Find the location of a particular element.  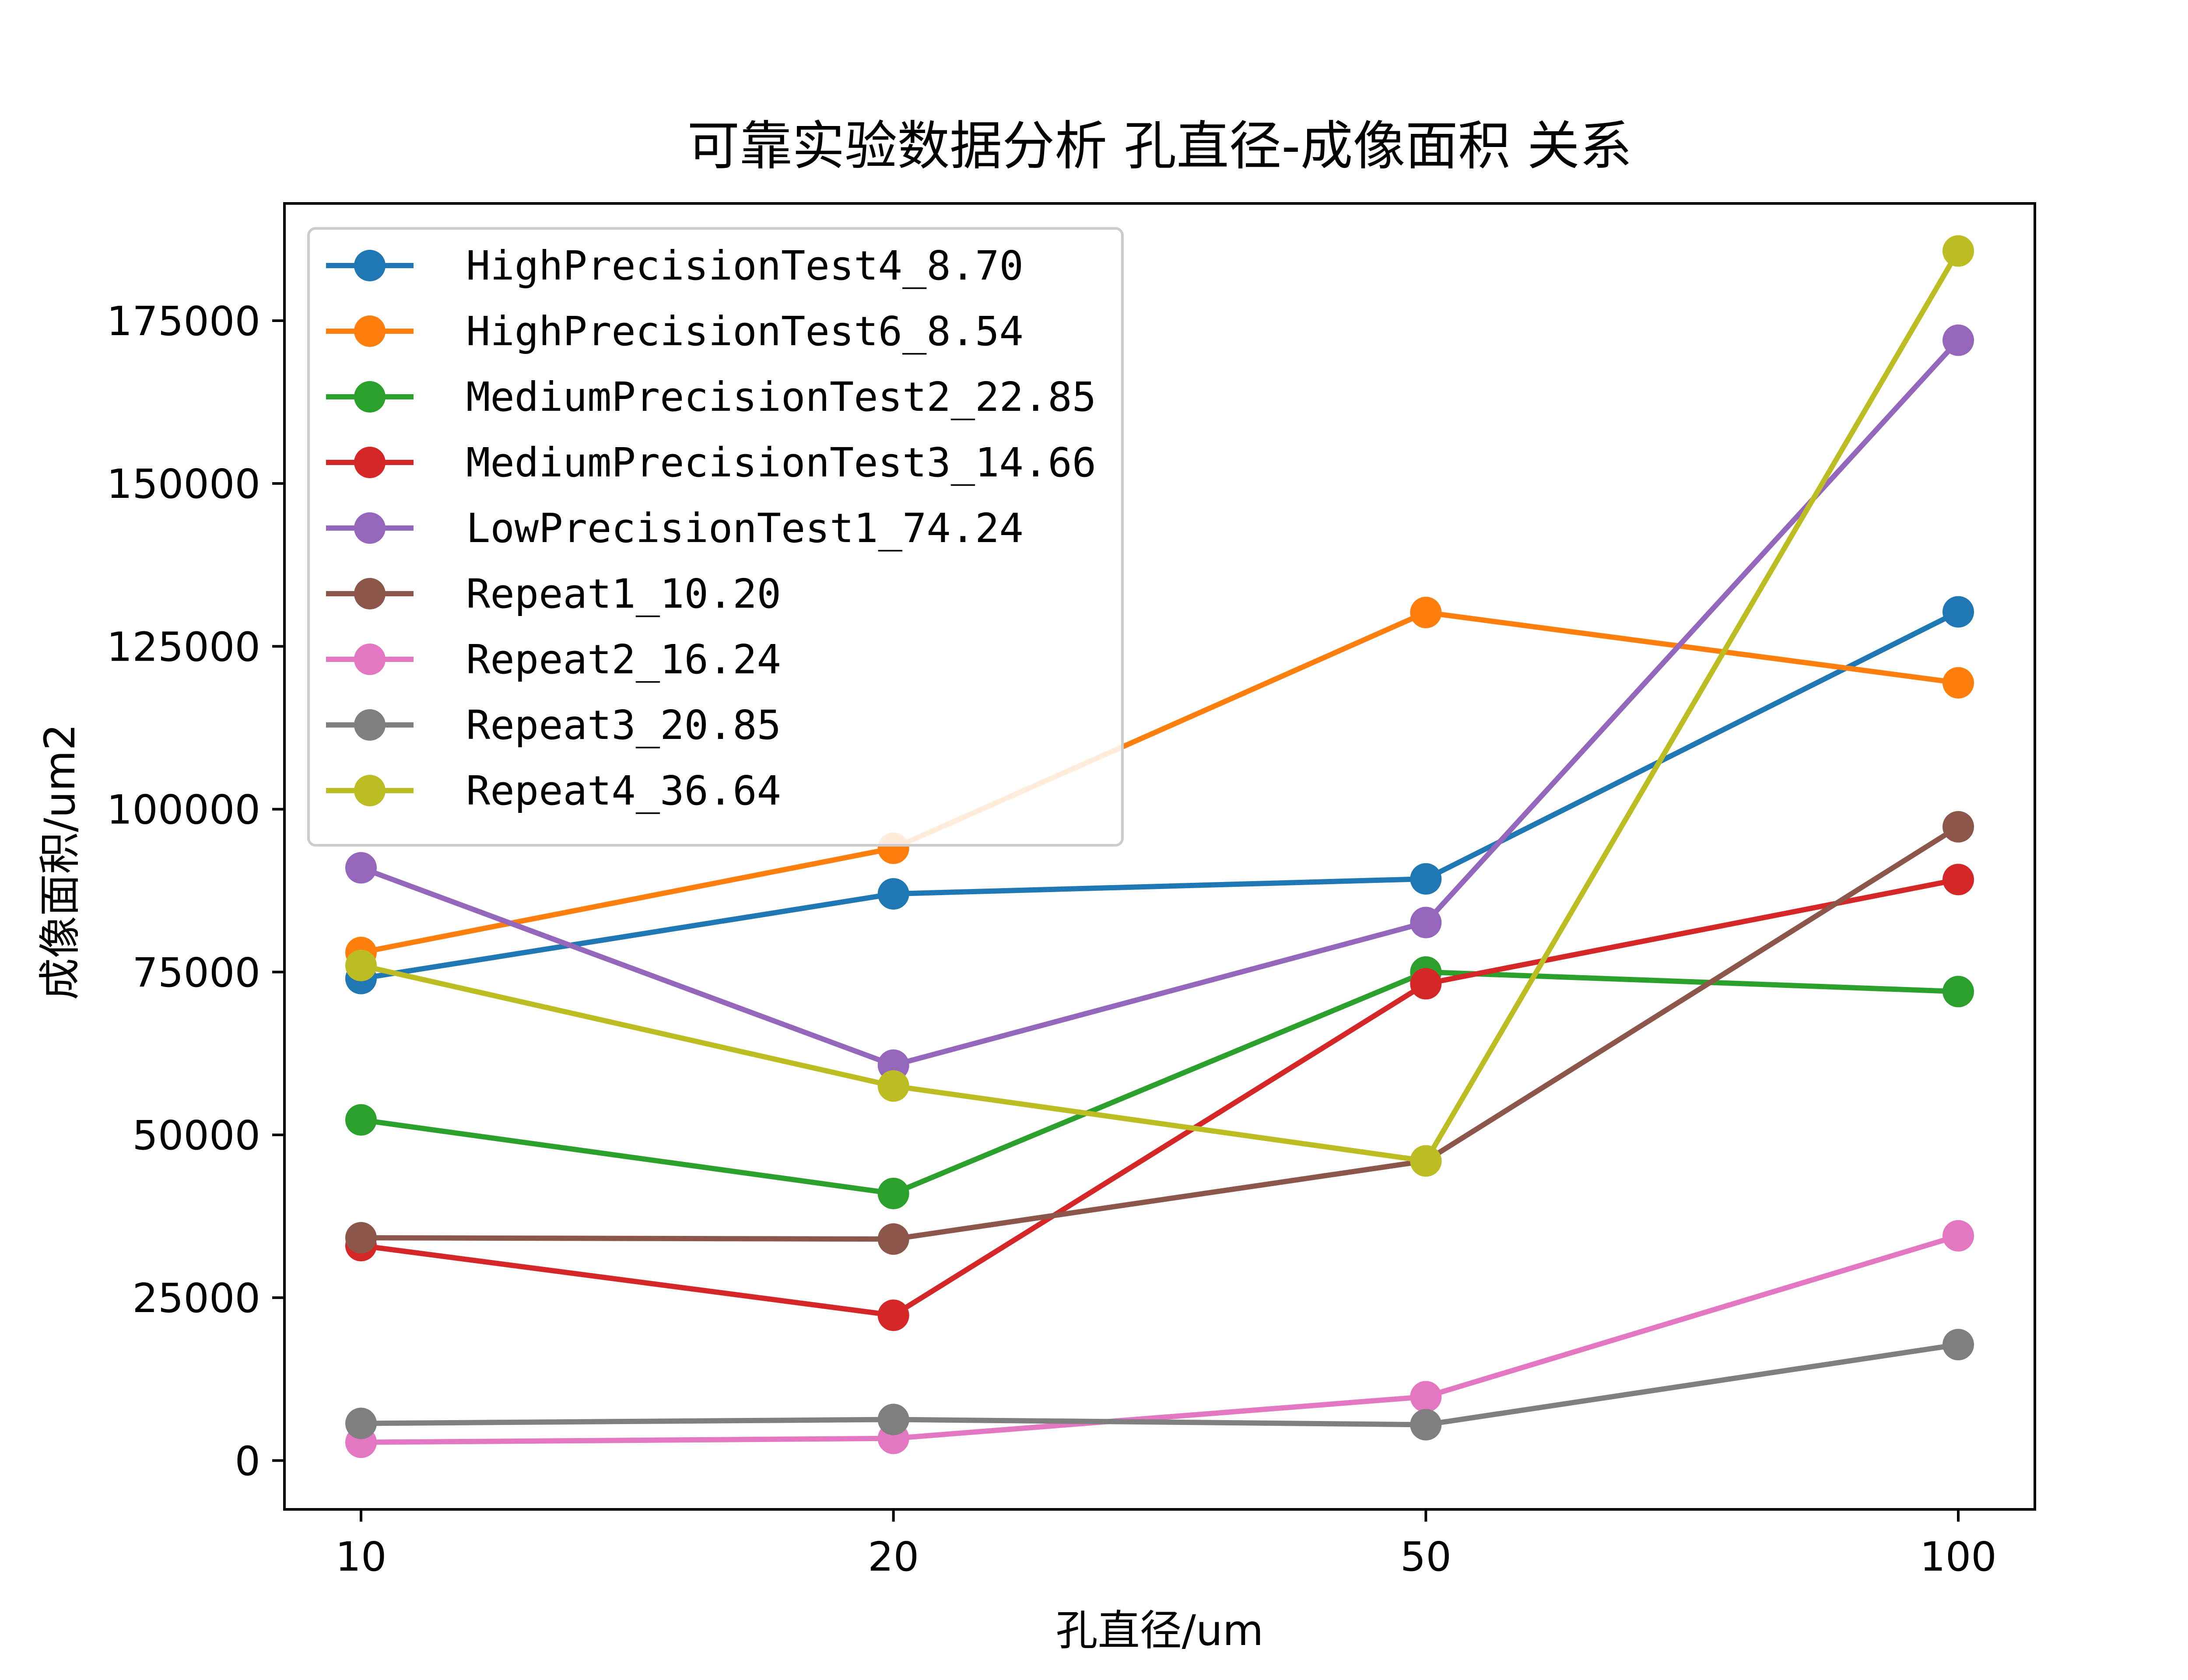

x-tick-label: 20 is located at coordinates (894, 1556).